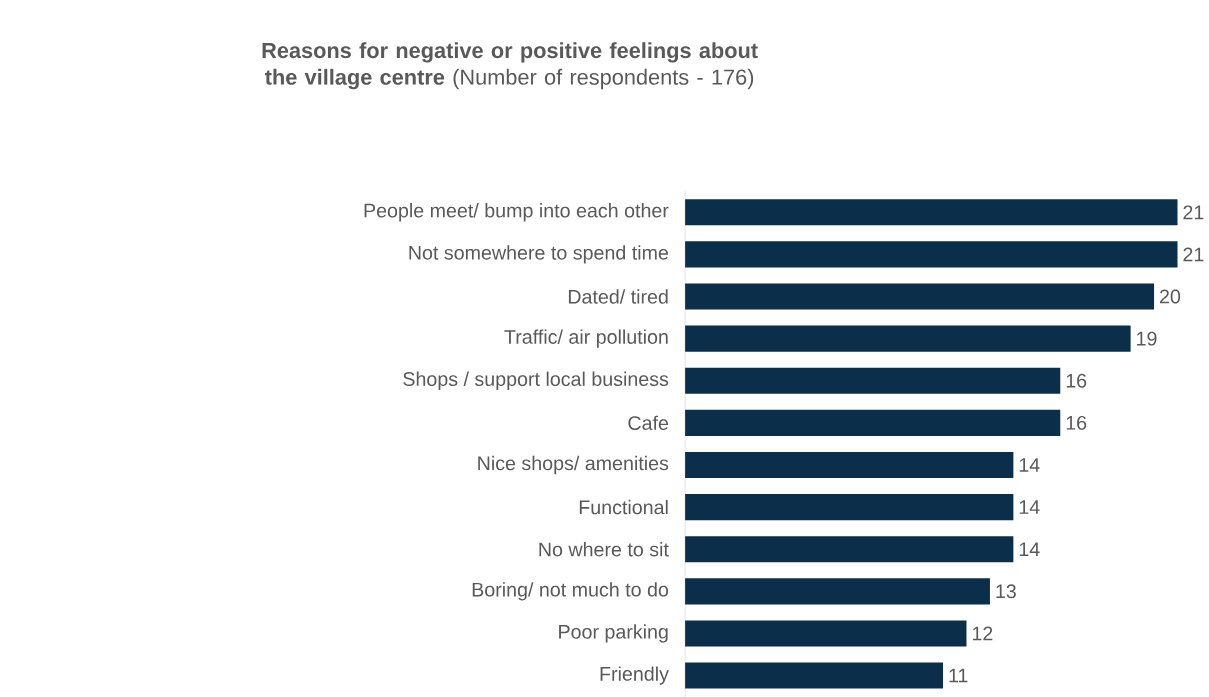 This screenshot has height=697, width=1209. Describe the element at coordinates (510, 66) in the screenshot. I see `text: Reasons for negative or positive feelings about the village centre (Number of respondents - 176)` at that location.